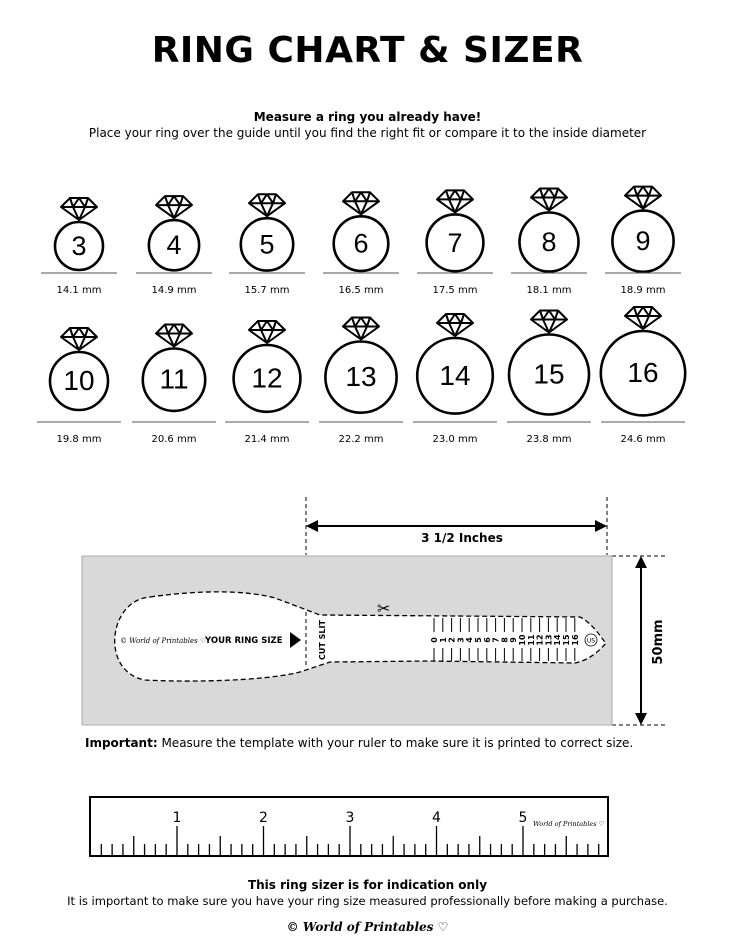 The image size is (735, 951). I want to click on ring-size-10: 10 19.8 mm, so click(79, 386).